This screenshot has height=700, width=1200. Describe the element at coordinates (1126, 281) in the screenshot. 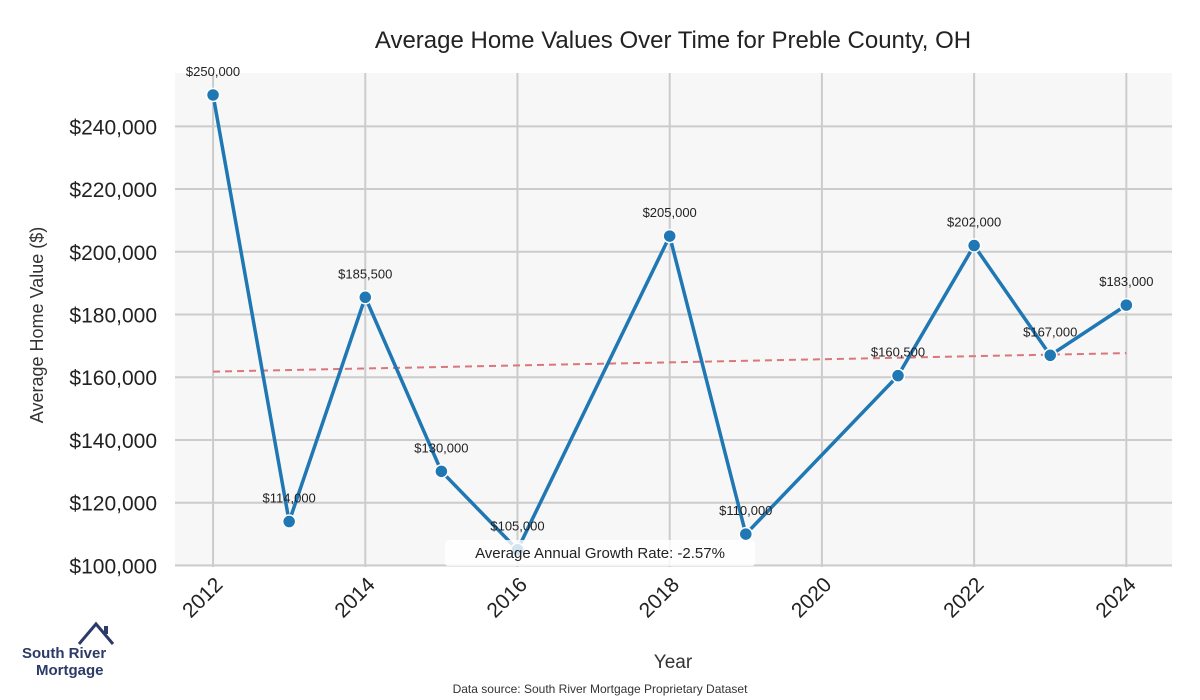

I see `data-label: $183,000` at that location.